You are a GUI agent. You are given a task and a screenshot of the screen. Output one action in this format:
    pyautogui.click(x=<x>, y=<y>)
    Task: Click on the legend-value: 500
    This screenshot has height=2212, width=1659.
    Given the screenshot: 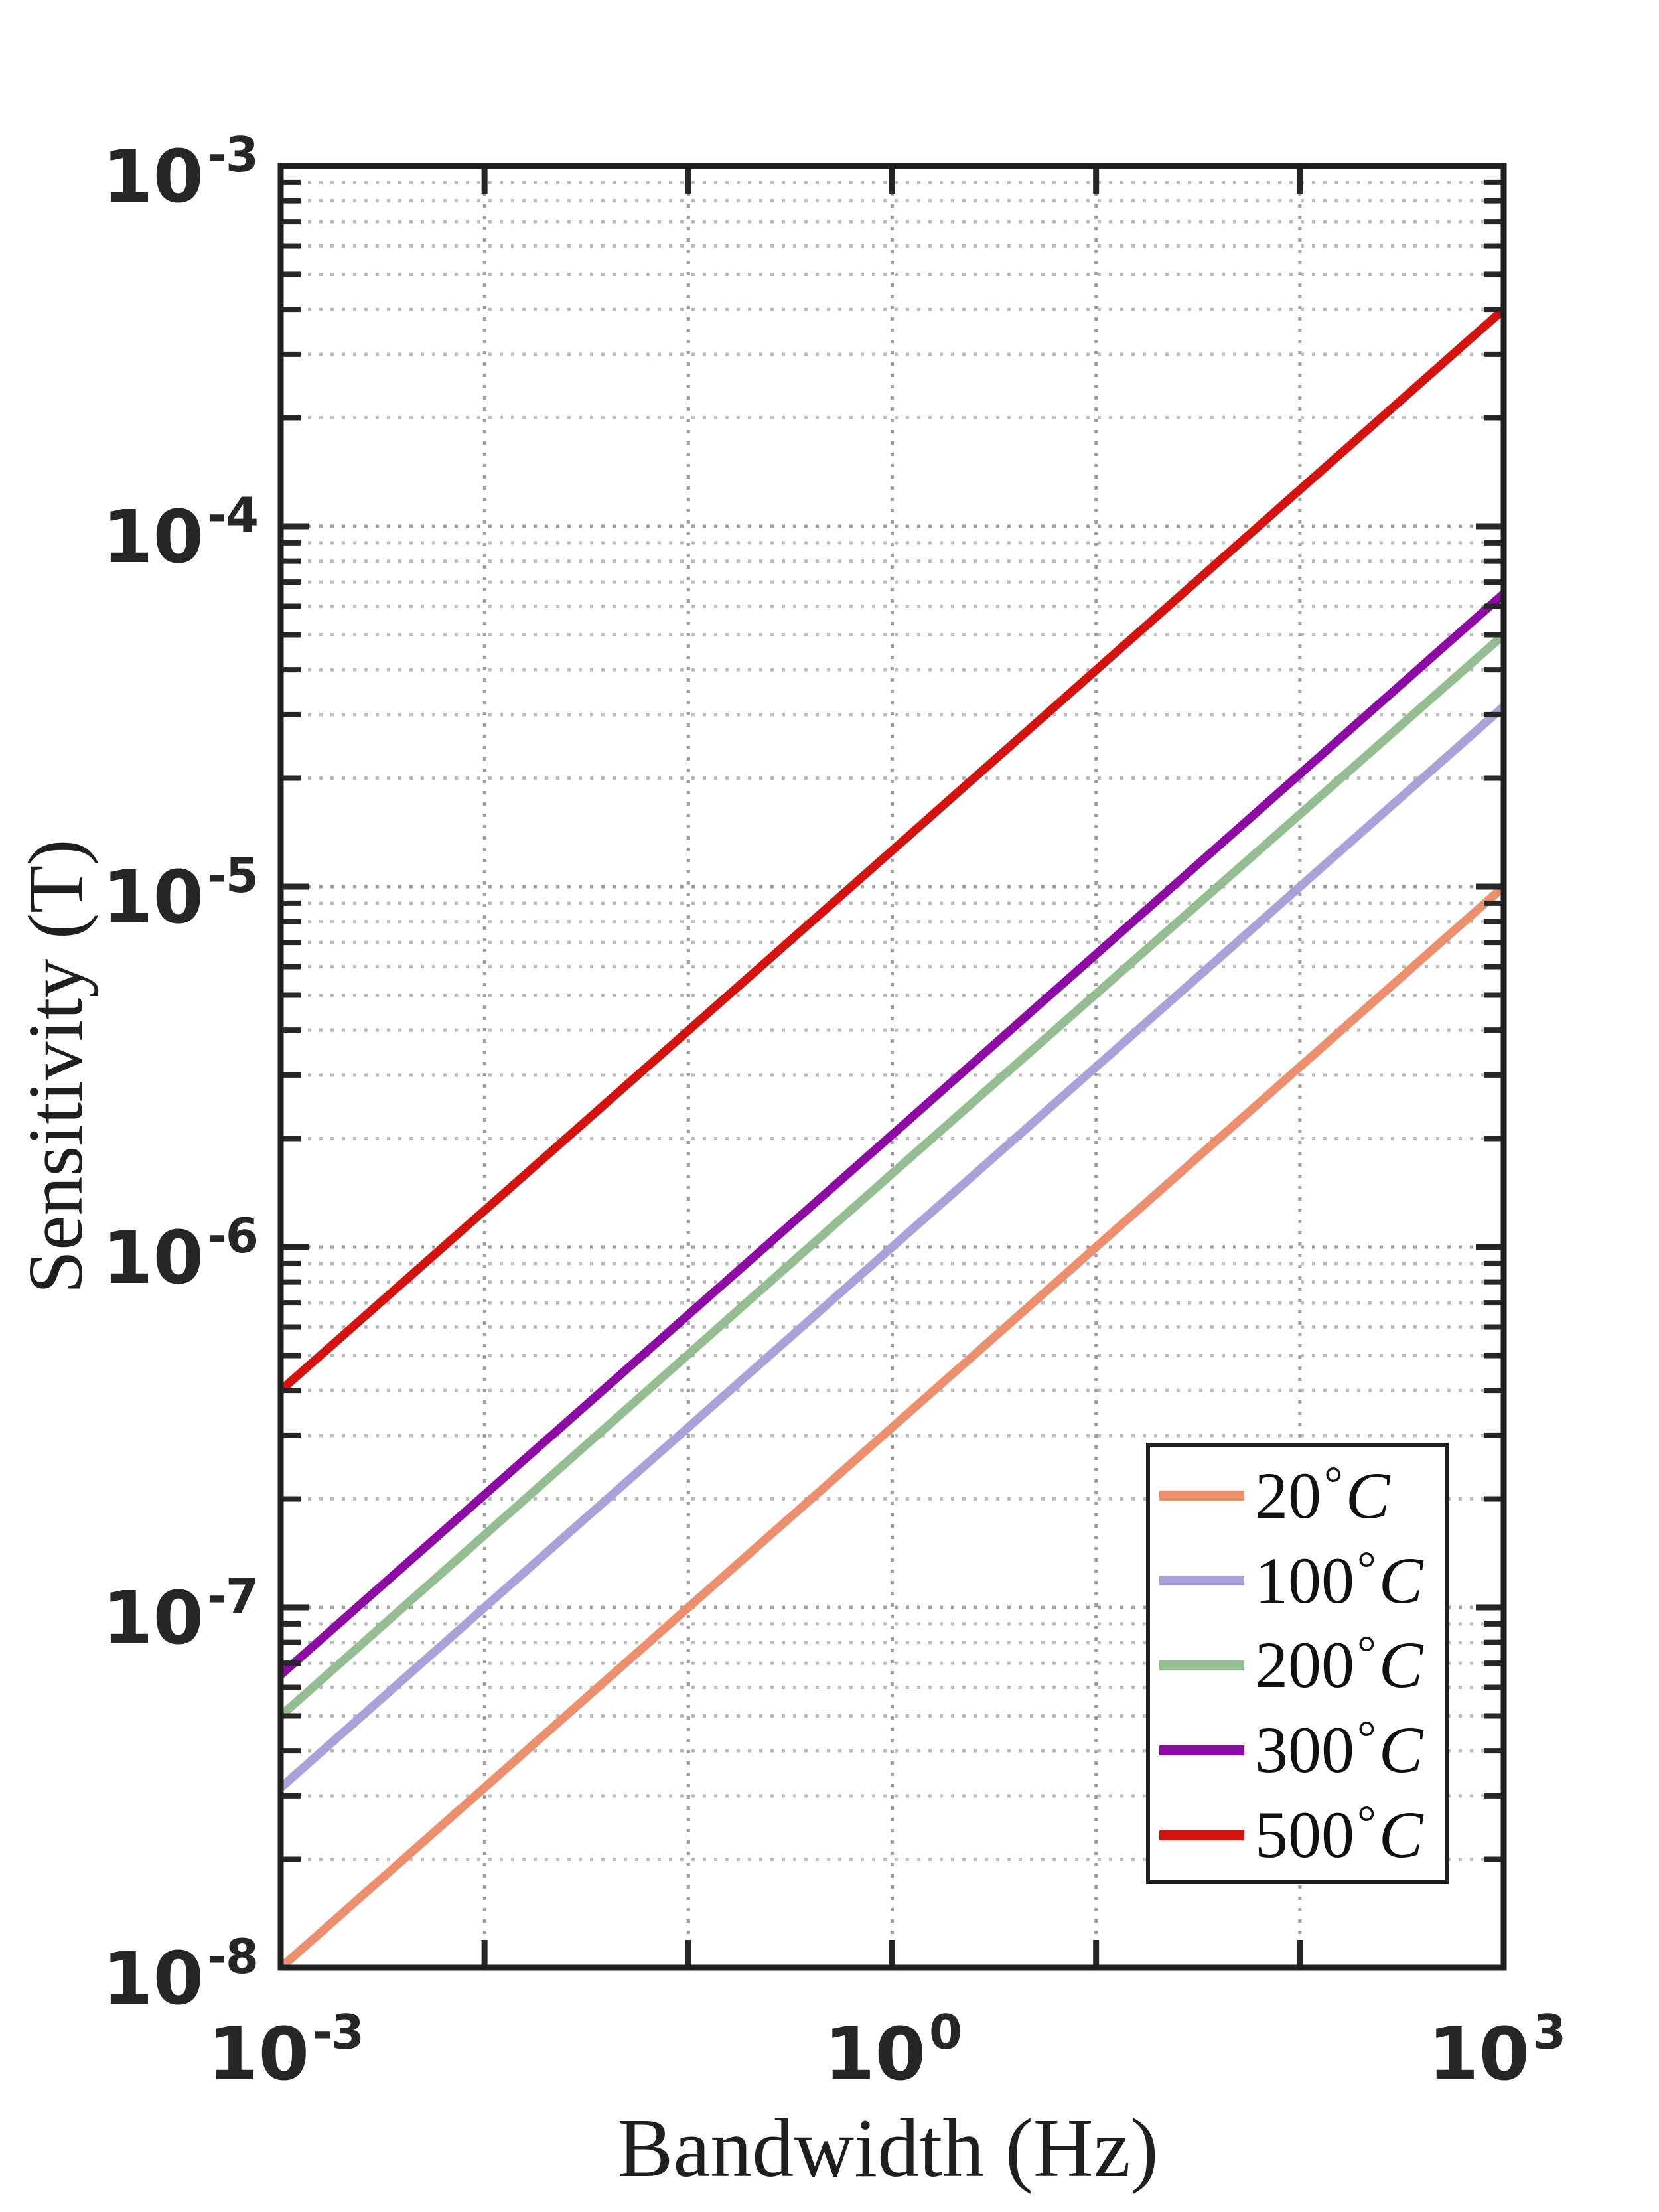 What is the action you would take?
    pyautogui.click(x=1304, y=1835)
    